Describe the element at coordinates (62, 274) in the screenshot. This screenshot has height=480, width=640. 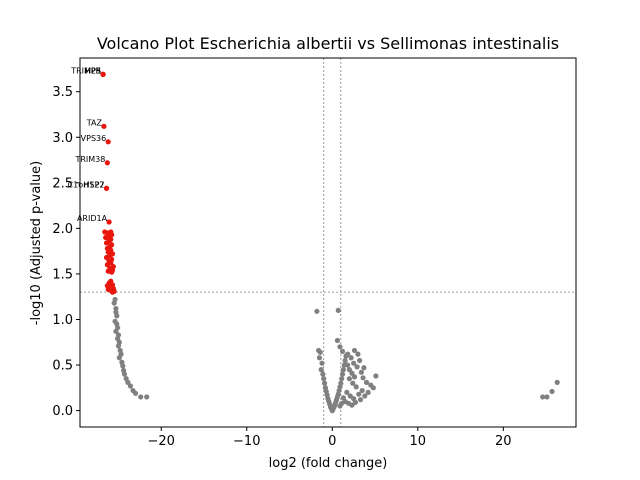
I see `y-tick-label-3: 1.5` at that location.